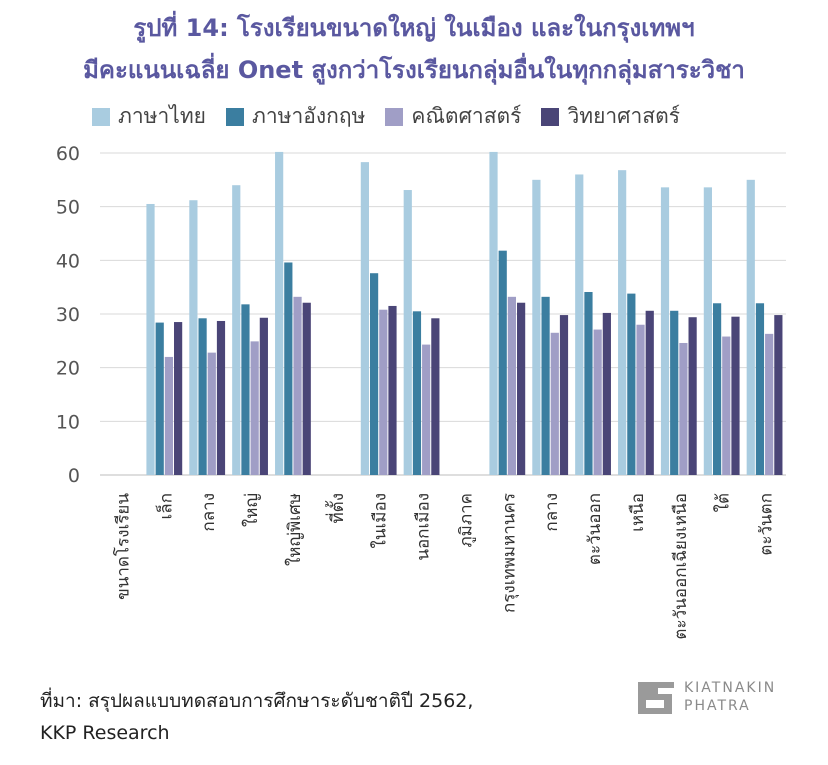  Describe the element at coordinates (74, 476) in the screenshot. I see `y-tick-label-0: 0` at that location.